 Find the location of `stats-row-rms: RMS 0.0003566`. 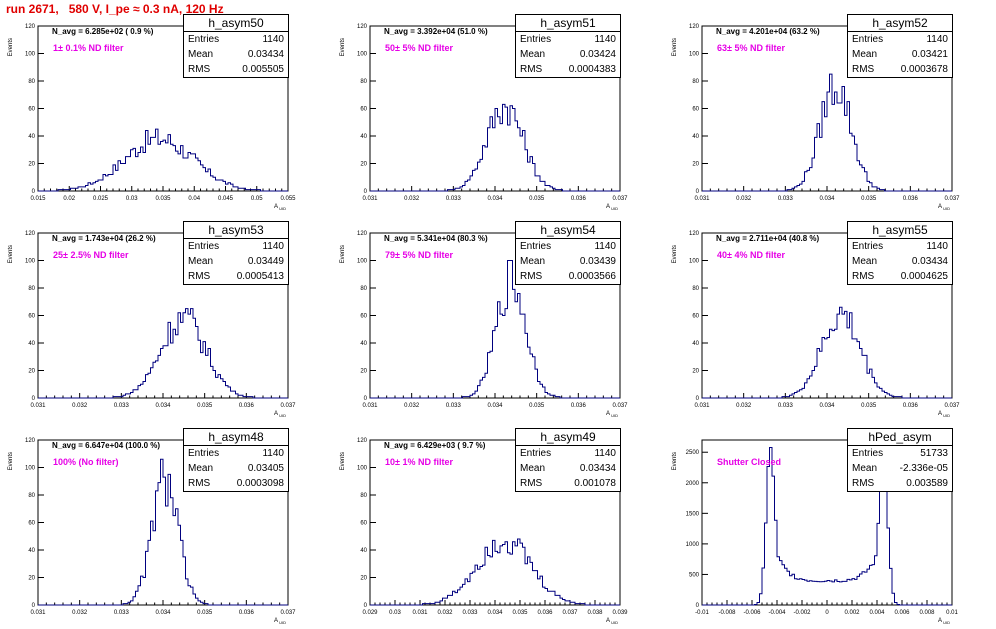

stats-row-rms: RMS 0.0003566 is located at coordinates (568, 276).